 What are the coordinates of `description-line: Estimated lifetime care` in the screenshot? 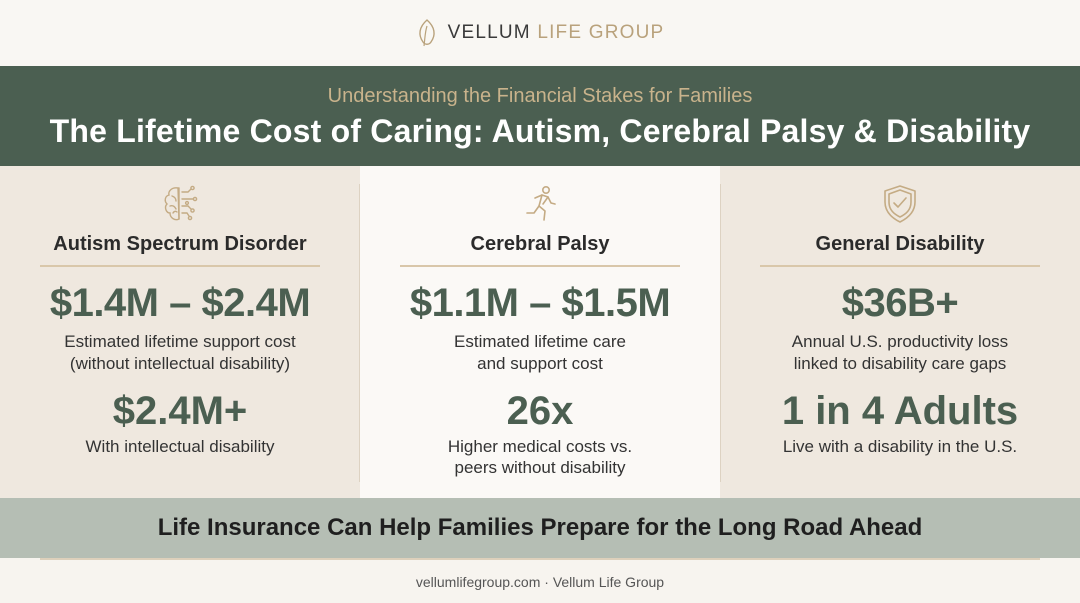 It's located at (540, 341).